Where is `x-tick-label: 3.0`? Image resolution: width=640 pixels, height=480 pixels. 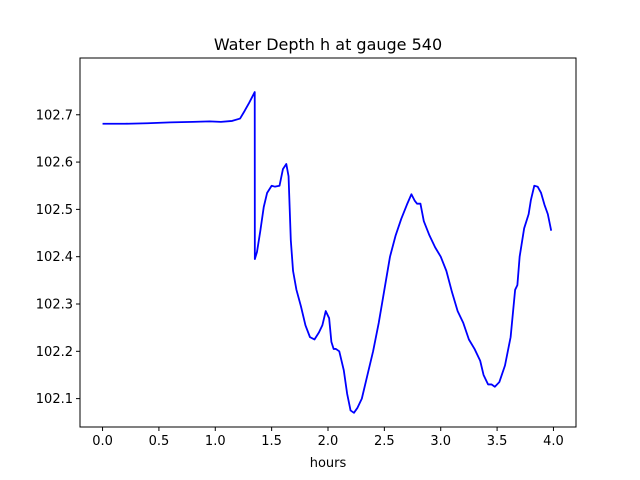 x-tick-label: 3.0 is located at coordinates (440, 441).